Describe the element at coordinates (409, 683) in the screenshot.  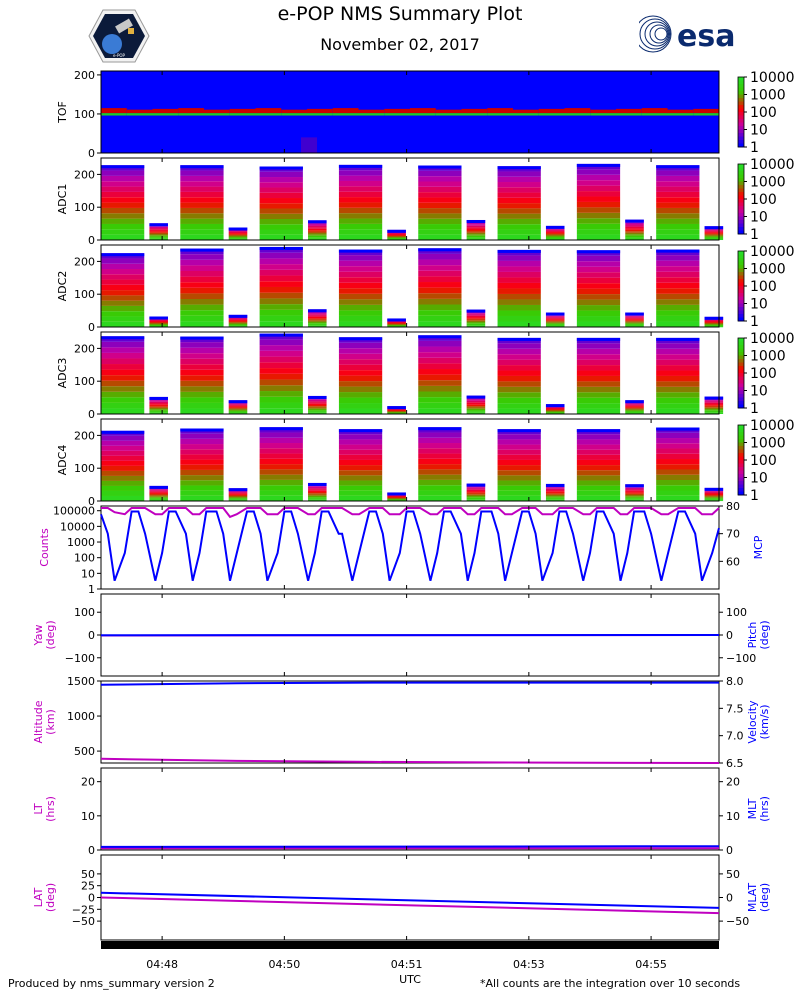
I see `series-line-velocity` at that location.